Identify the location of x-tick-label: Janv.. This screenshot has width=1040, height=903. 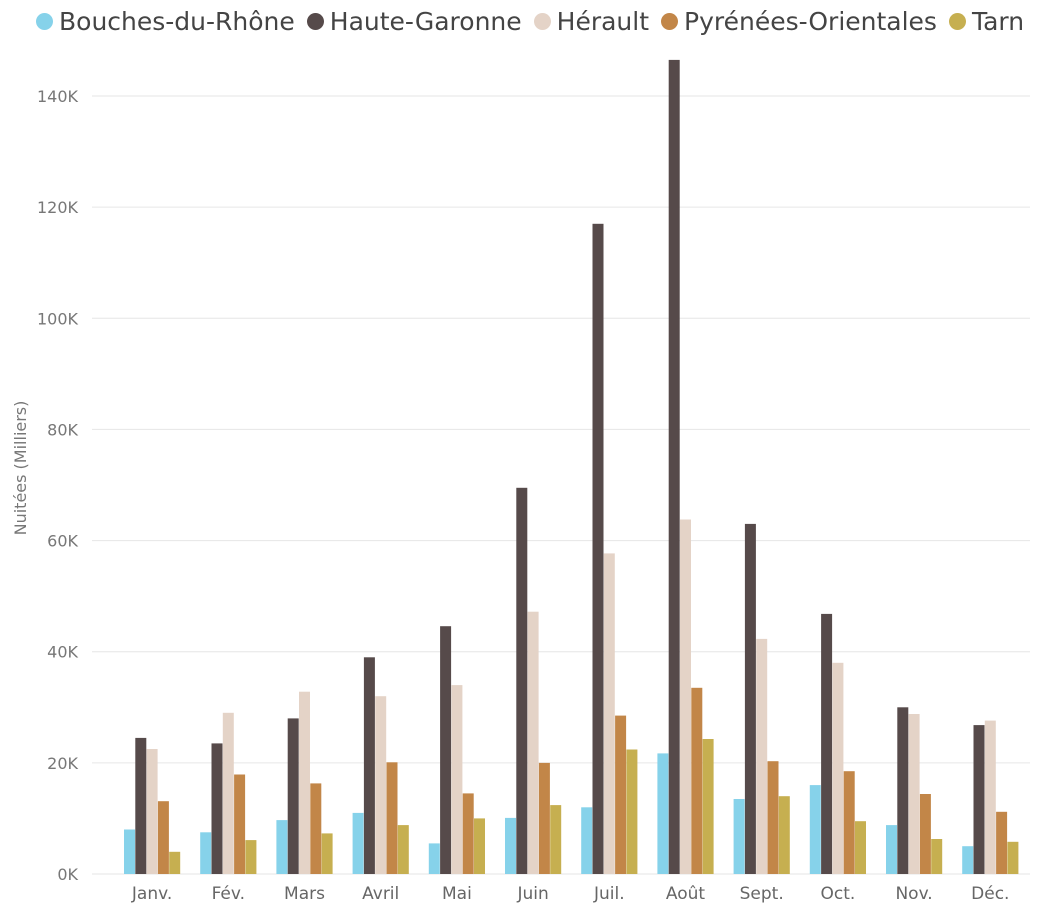
(151, 893).